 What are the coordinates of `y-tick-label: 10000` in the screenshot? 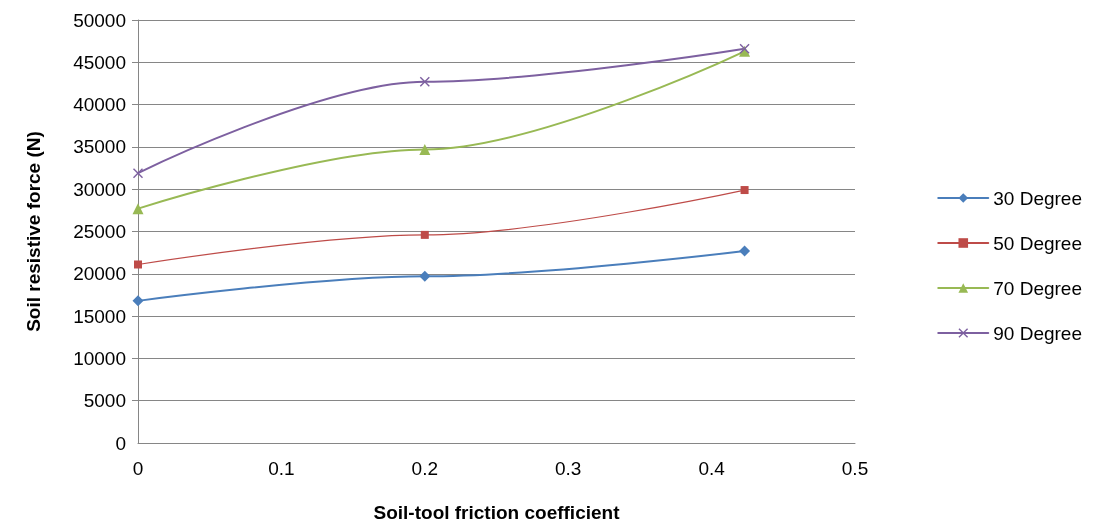 It's located at (99, 358).